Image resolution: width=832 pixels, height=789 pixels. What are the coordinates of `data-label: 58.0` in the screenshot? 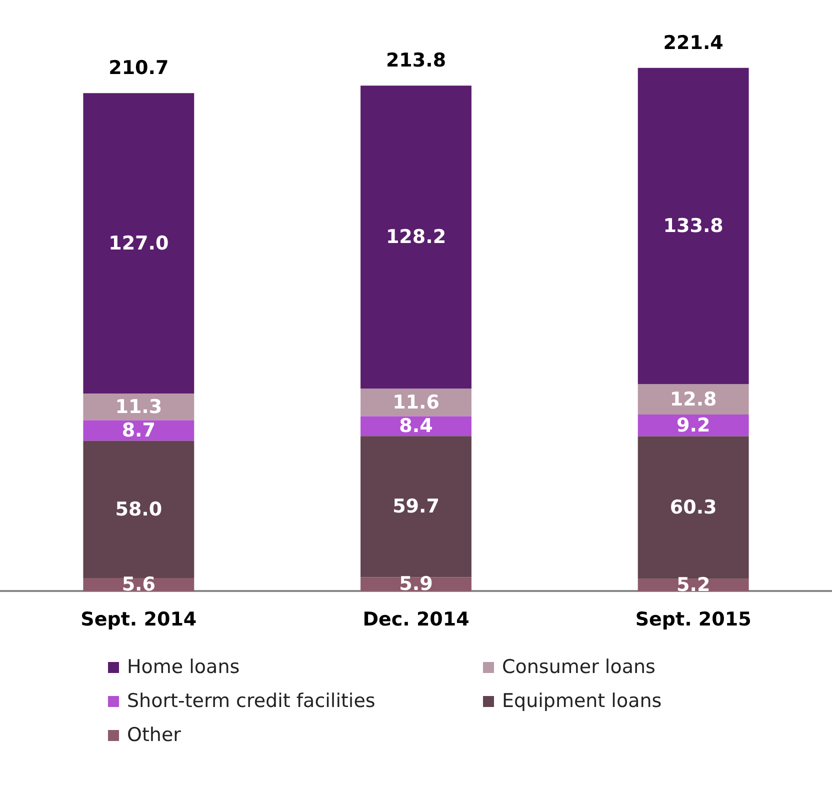 It's located at (138, 509).